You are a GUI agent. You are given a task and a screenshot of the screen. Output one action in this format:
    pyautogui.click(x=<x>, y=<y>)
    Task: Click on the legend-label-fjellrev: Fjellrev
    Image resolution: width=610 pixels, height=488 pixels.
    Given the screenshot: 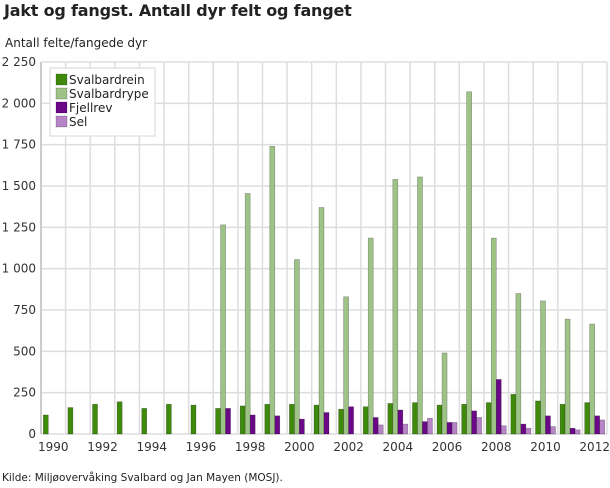 What is the action you would take?
    pyautogui.click(x=90, y=108)
    